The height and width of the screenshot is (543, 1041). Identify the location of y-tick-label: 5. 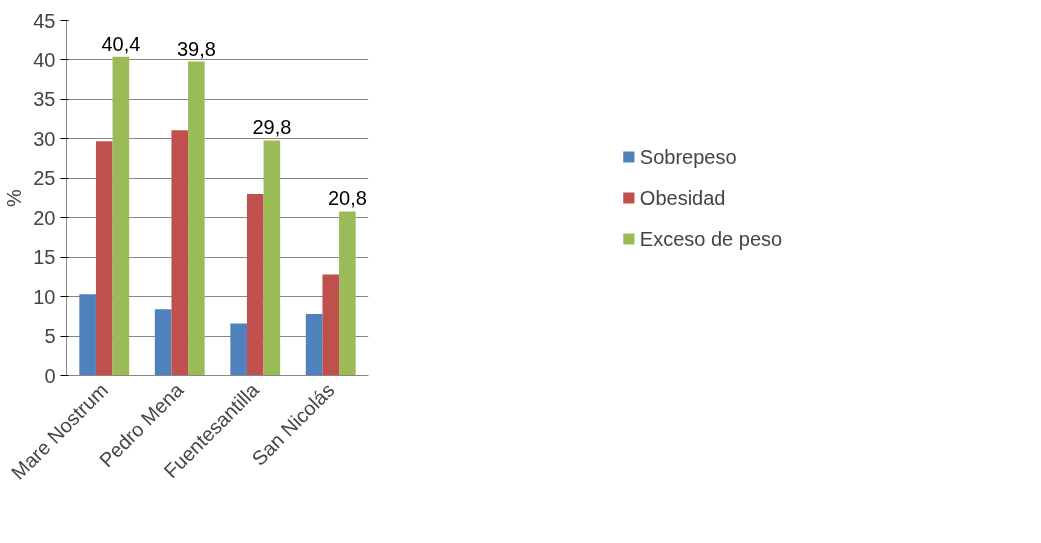
(50, 336).